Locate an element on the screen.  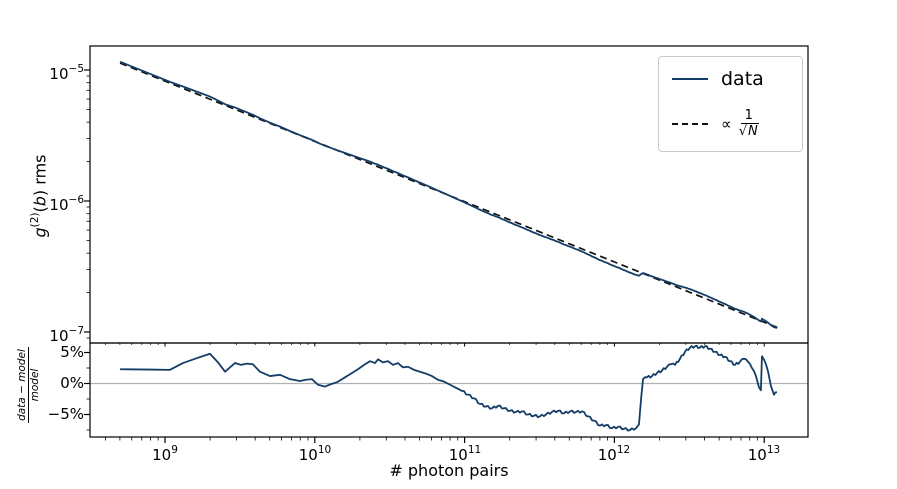
y-axis-label-main: g(2)(b) rms is located at coordinates (39, 196).